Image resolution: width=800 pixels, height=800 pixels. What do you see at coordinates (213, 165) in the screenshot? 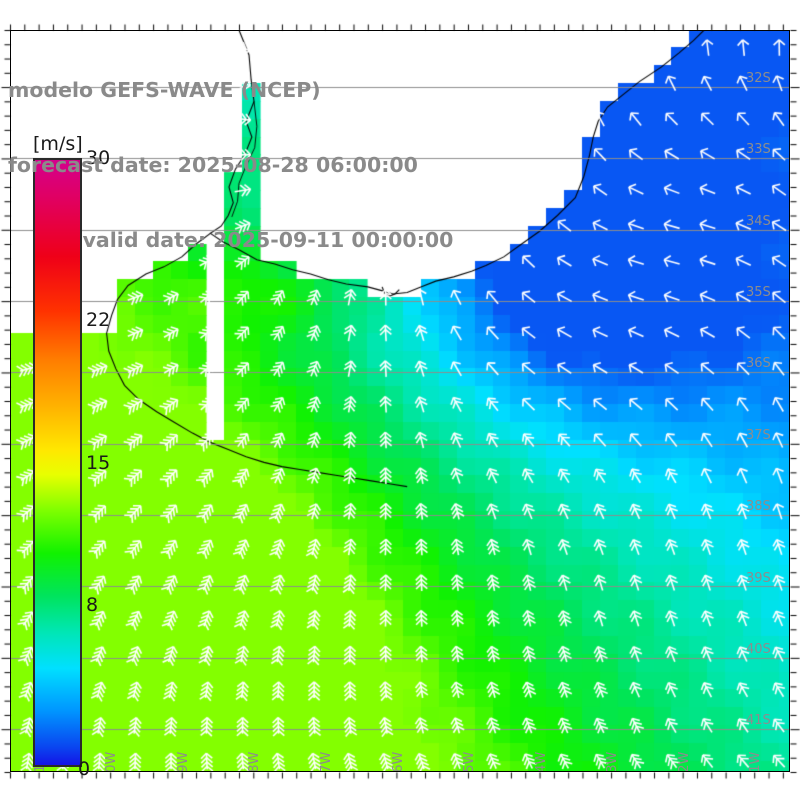
I see `title-forecast-date: forecast date: 2025-08-28 06:00:00` at bounding box center [213, 165].